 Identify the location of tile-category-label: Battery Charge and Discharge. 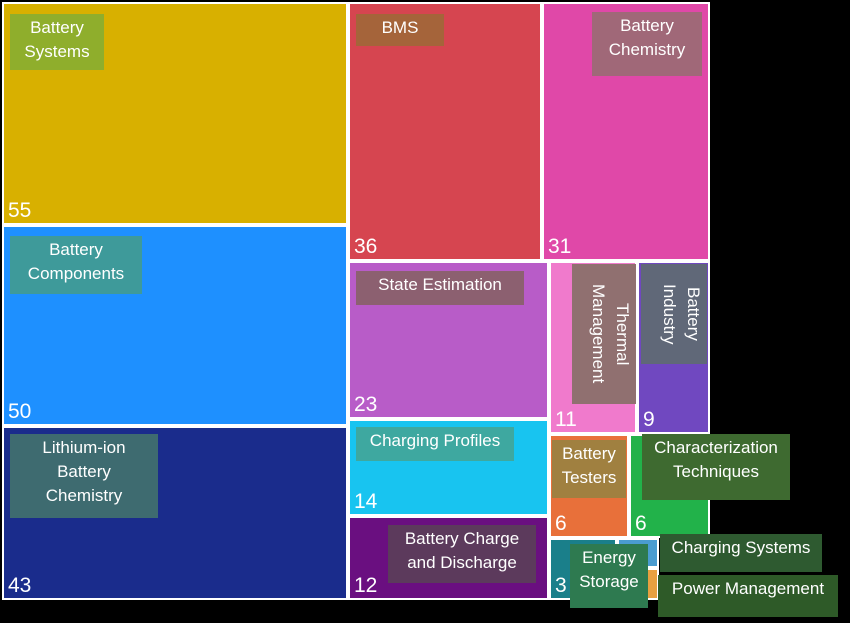
(462, 554).